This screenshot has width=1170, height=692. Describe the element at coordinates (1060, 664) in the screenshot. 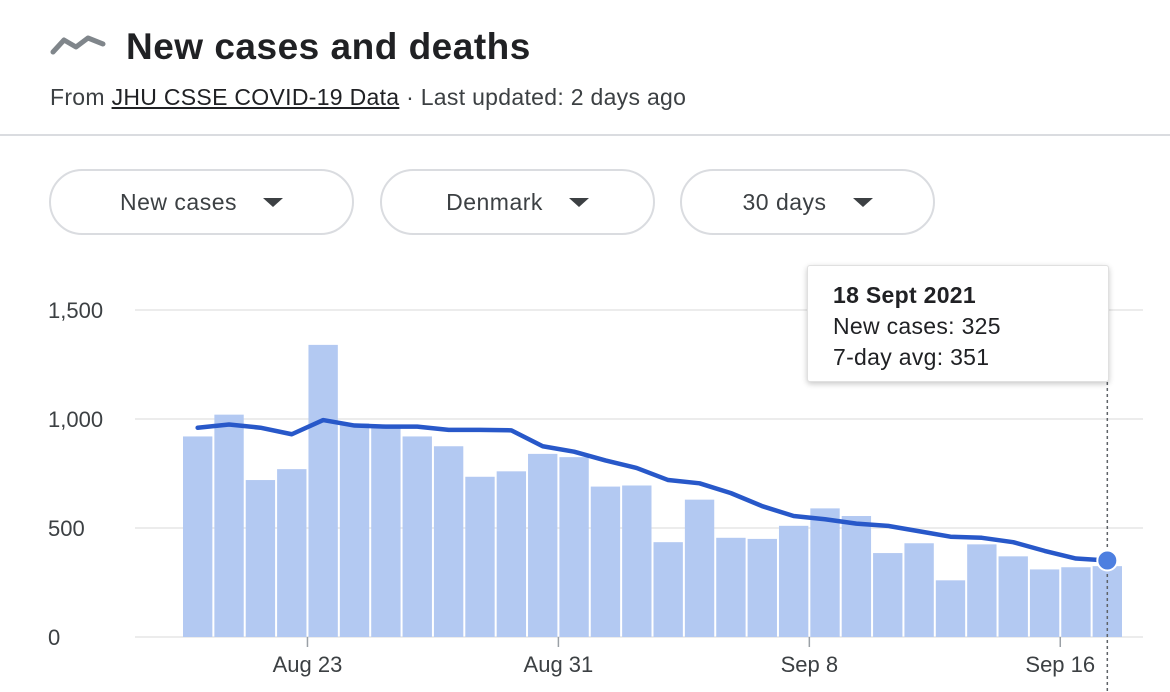

I see `x-tick-label: Sep 16` at that location.